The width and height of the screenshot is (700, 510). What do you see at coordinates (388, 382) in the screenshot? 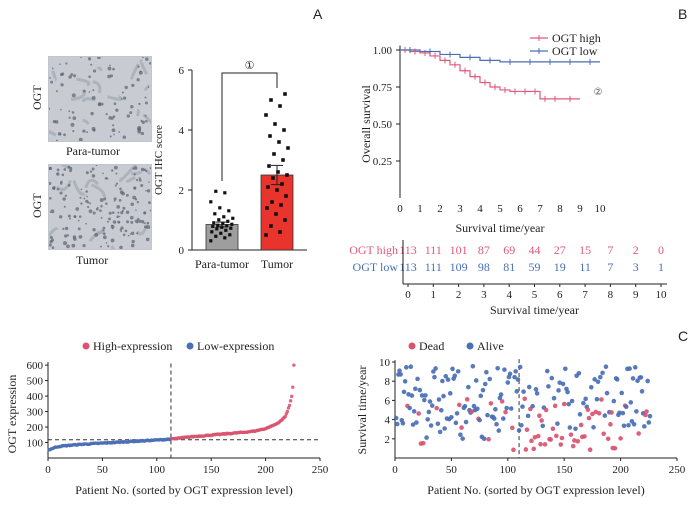
I see `y-tick-label: 8` at bounding box center [388, 382].